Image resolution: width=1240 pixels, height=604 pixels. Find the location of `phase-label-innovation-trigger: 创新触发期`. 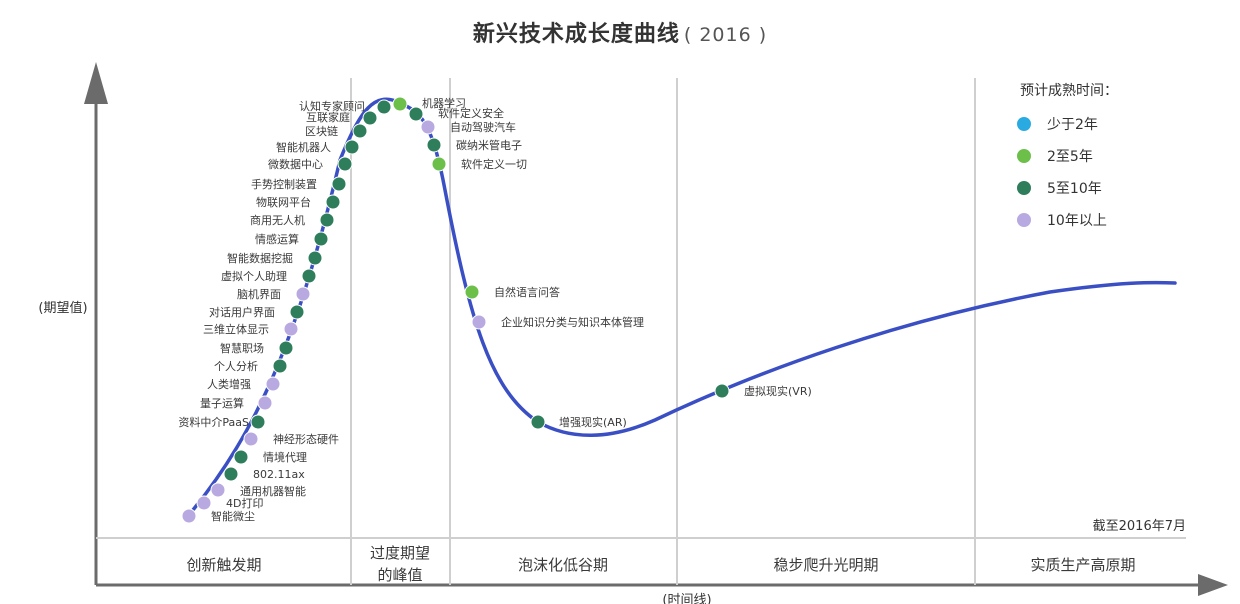

phase-label-innovation-trigger: 创新触发期 is located at coordinates (223, 565).